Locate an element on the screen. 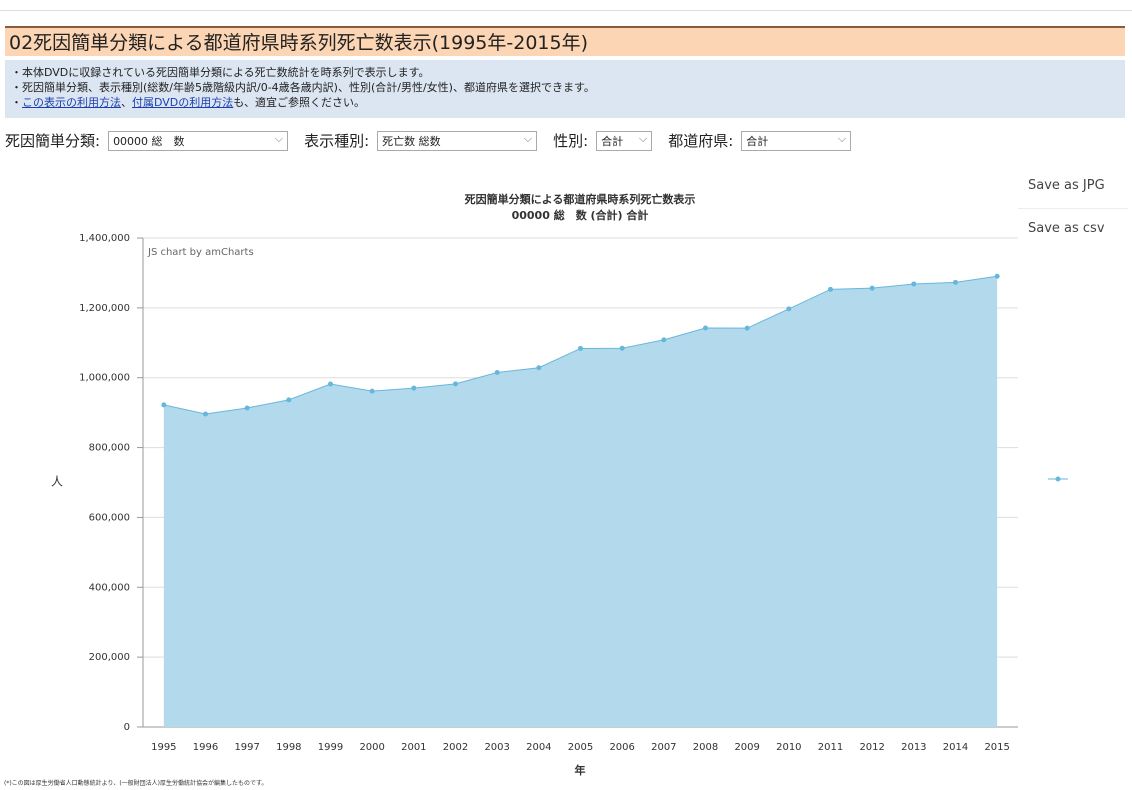 The height and width of the screenshot is (790, 1132). x-tick-label: 2006 is located at coordinates (621, 747).